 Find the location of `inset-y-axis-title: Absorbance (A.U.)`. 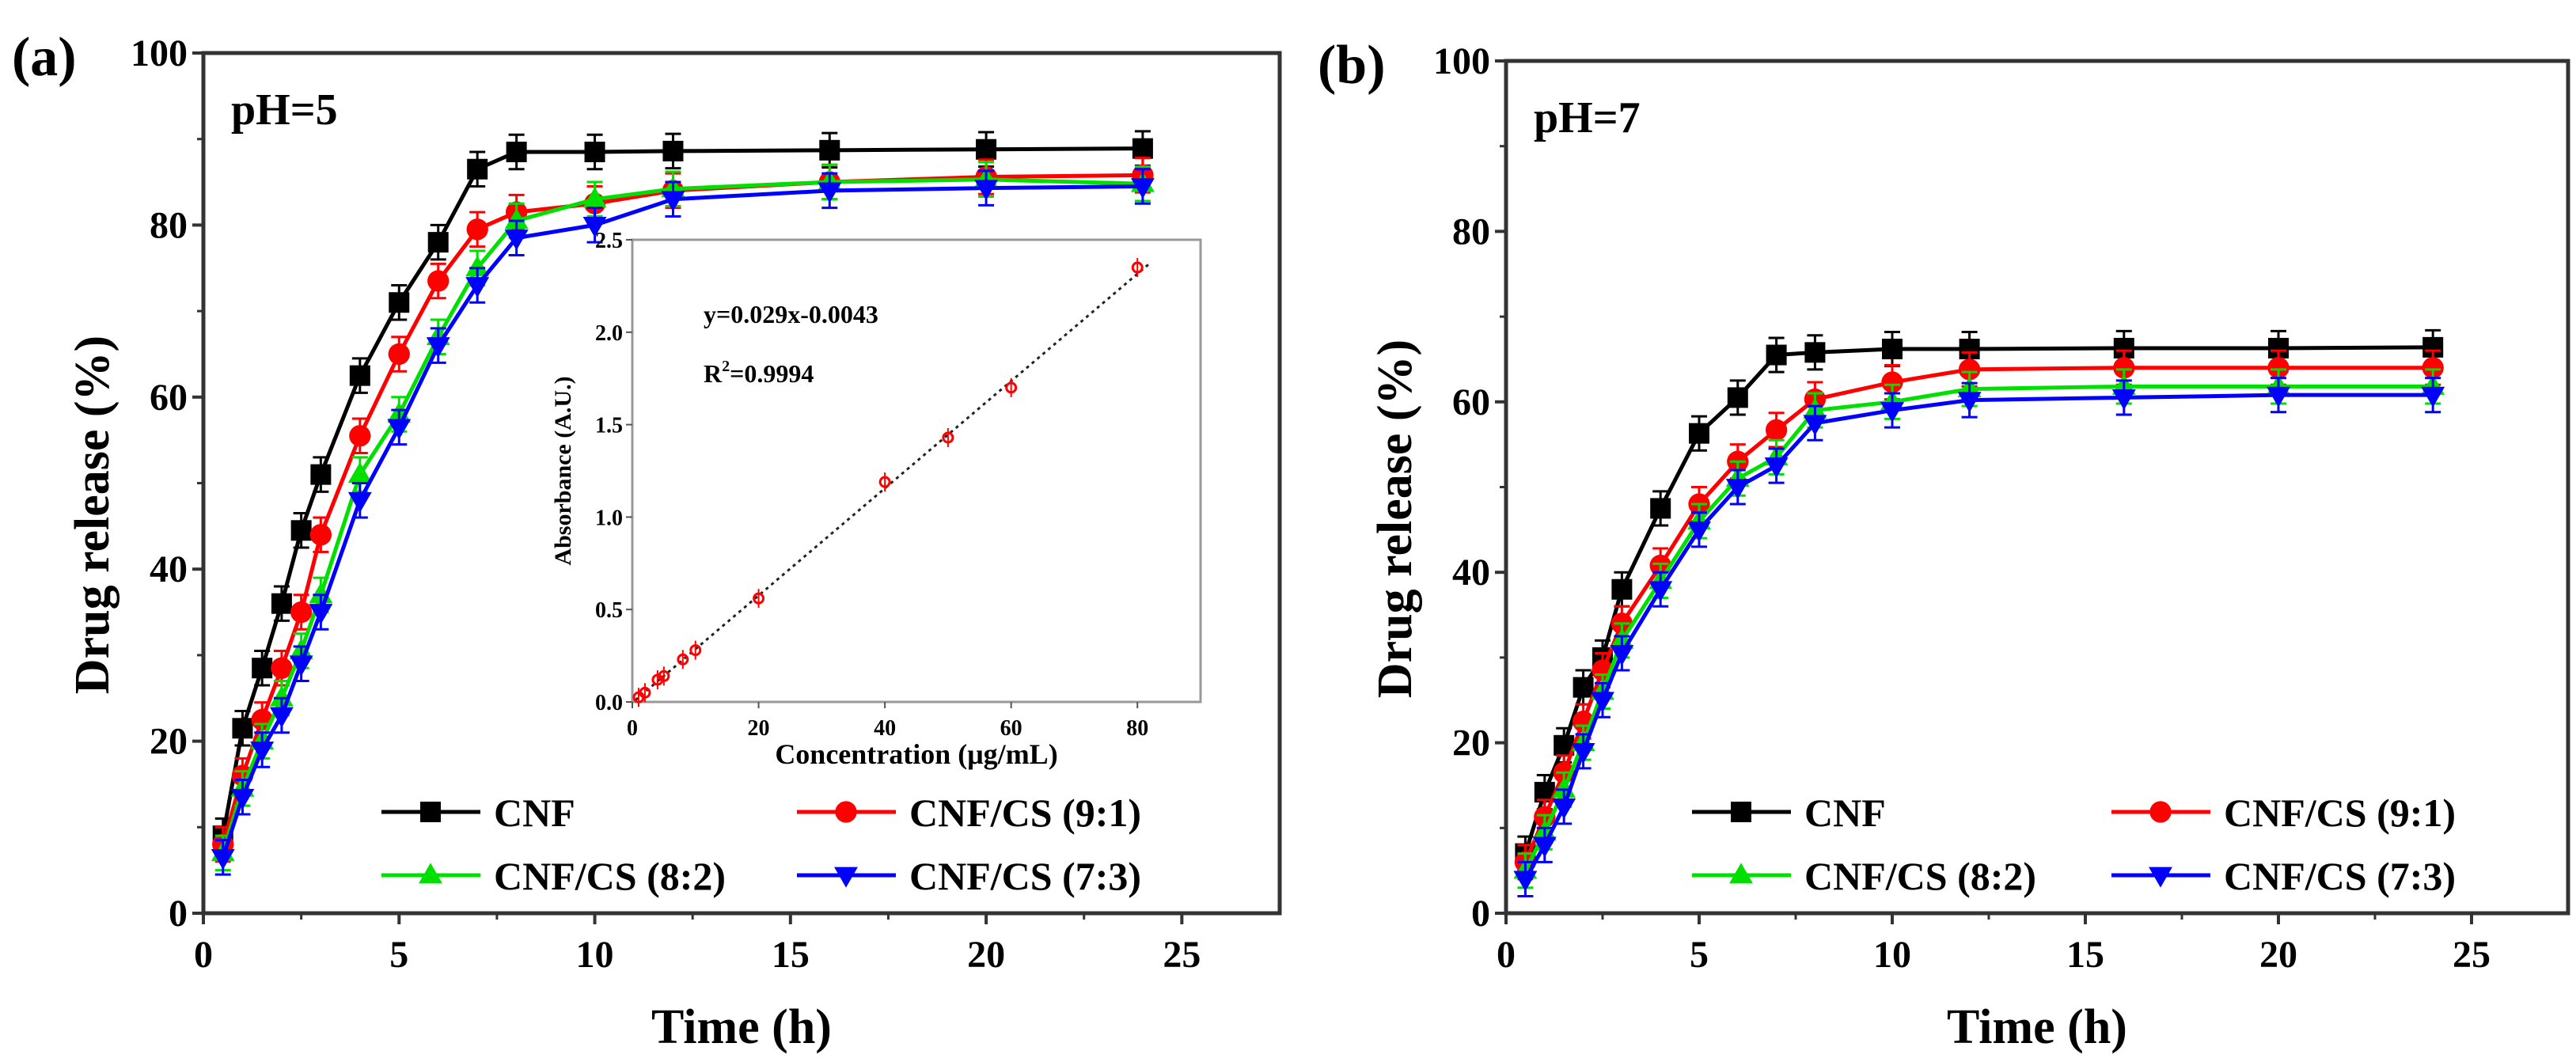

inset-y-axis-title: Absorbance (A.U.) is located at coordinates (563, 471).